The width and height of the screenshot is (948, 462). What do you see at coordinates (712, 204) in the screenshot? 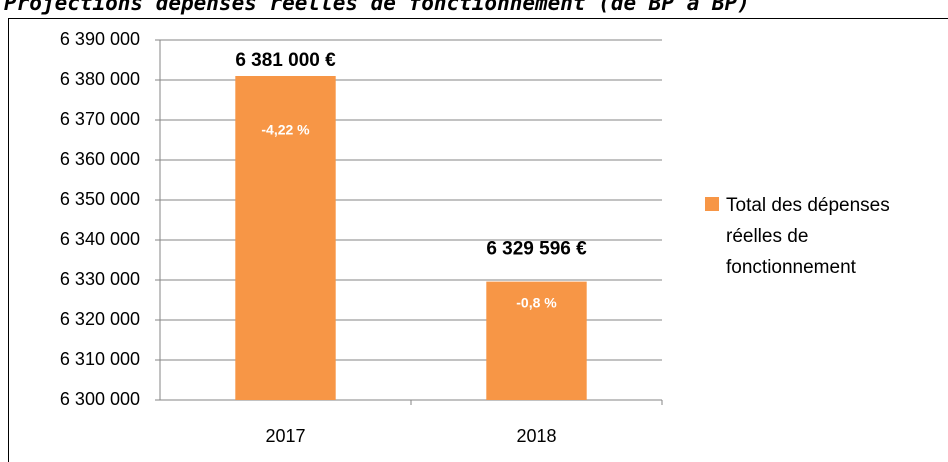
I see `legend-swatch` at bounding box center [712, 204].